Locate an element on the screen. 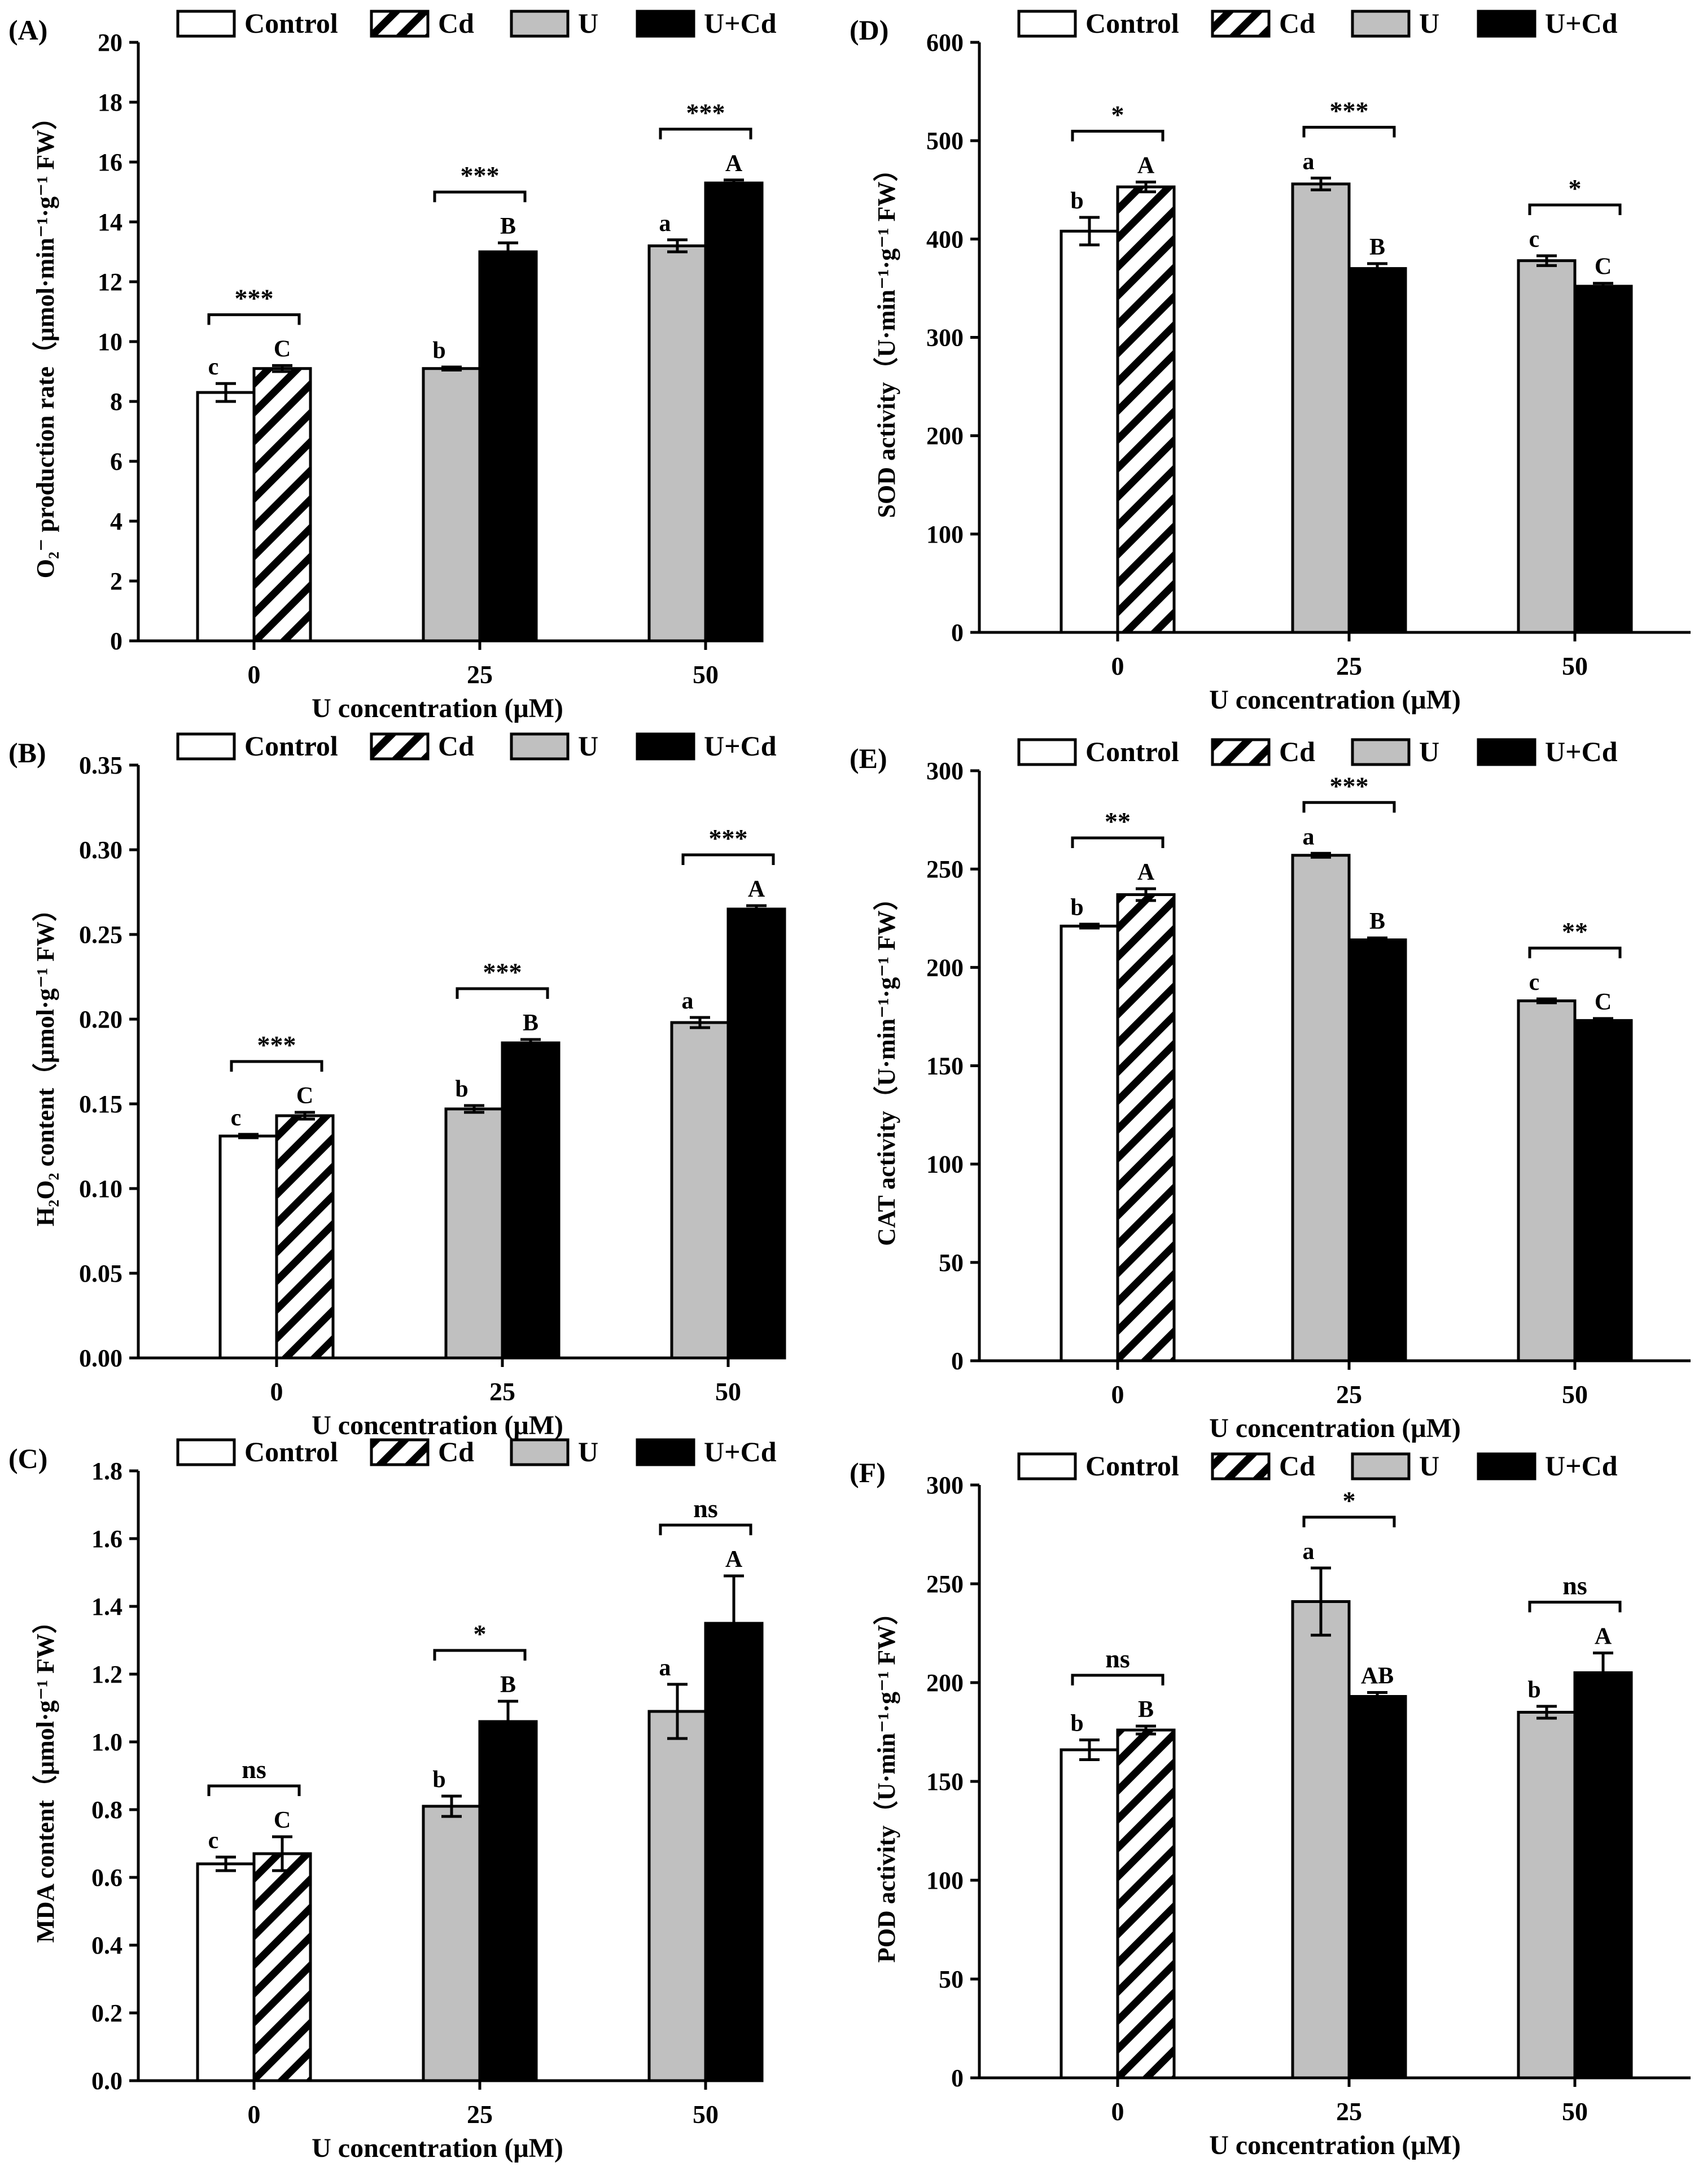  y-tick-label: 1.0 is located at coordinates (107, 1742).